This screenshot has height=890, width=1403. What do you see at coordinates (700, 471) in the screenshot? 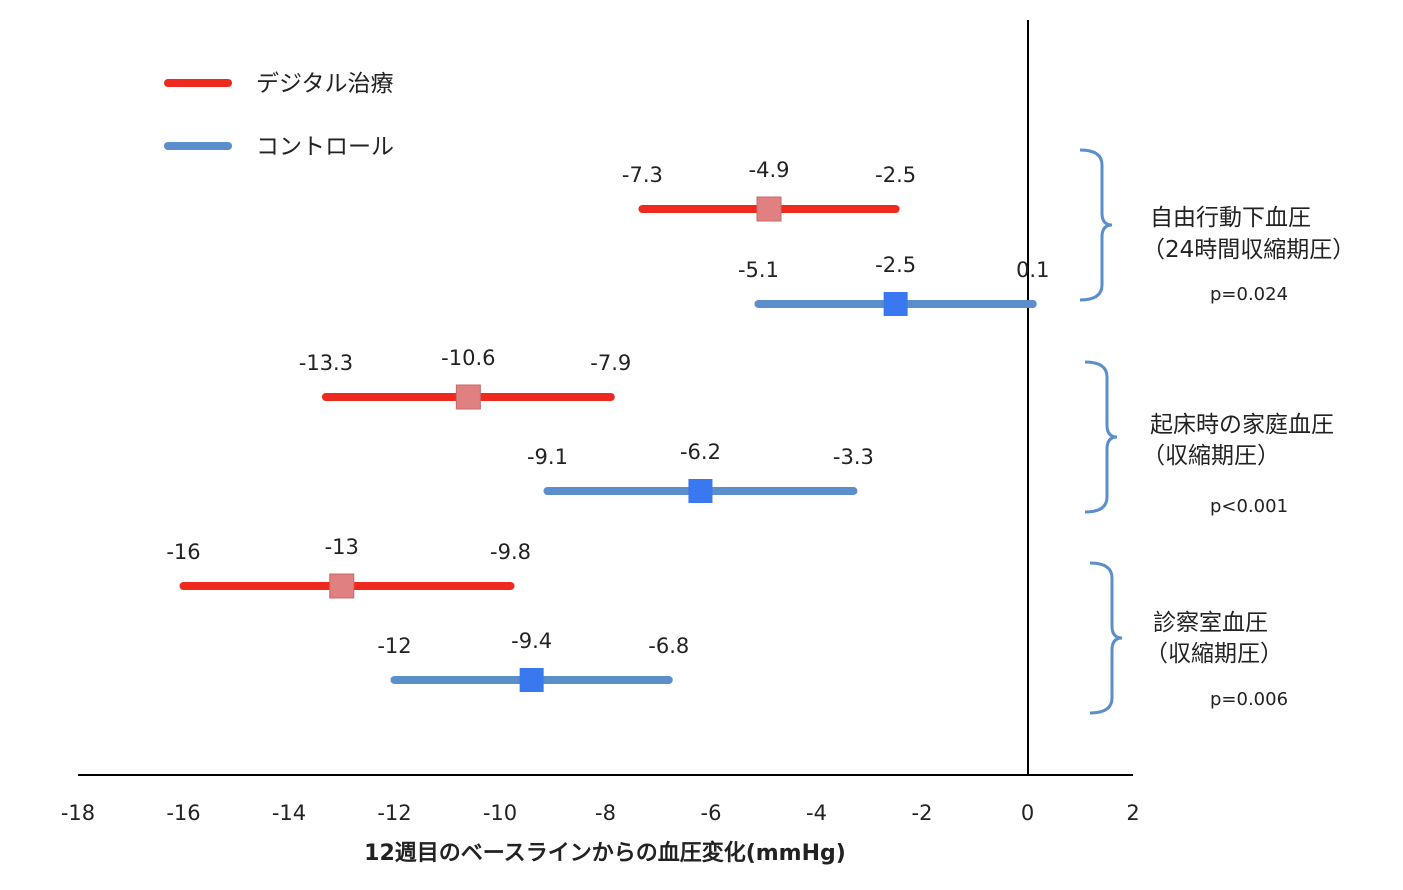
I see `row-control: -9.1 -6.2 -3.3` at bounding box center [700, 471].